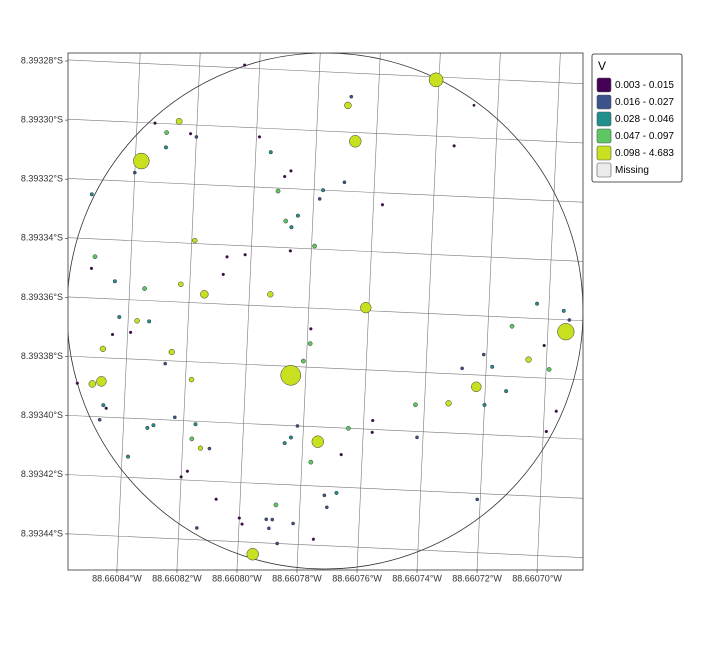 The height and width of the screenshot is (647, 706). I want to click on legend-box, so click(637, 118).